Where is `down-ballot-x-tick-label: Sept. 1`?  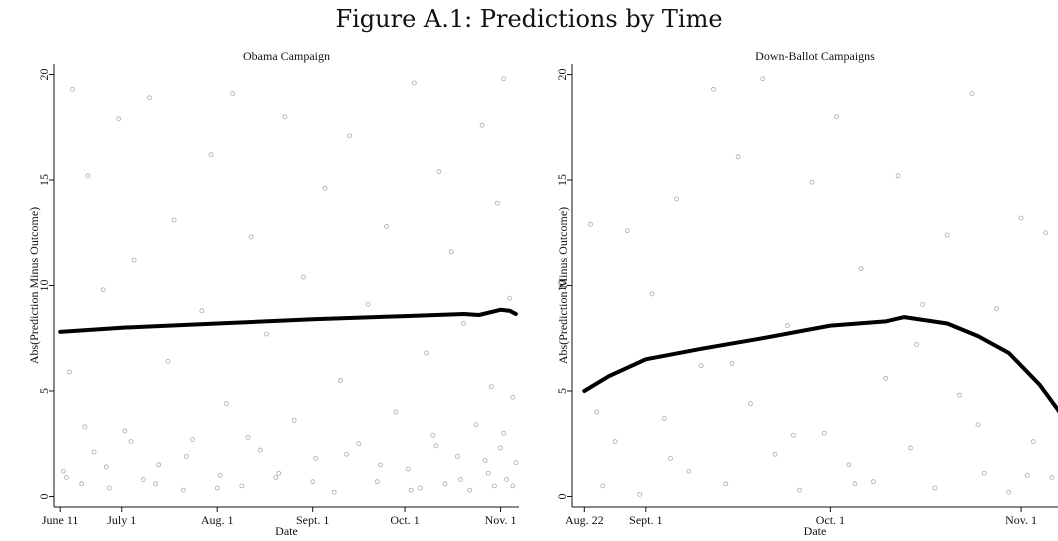
down-ballot-x-tick-label: Sept. 1 is located at coordinates (645, 520).